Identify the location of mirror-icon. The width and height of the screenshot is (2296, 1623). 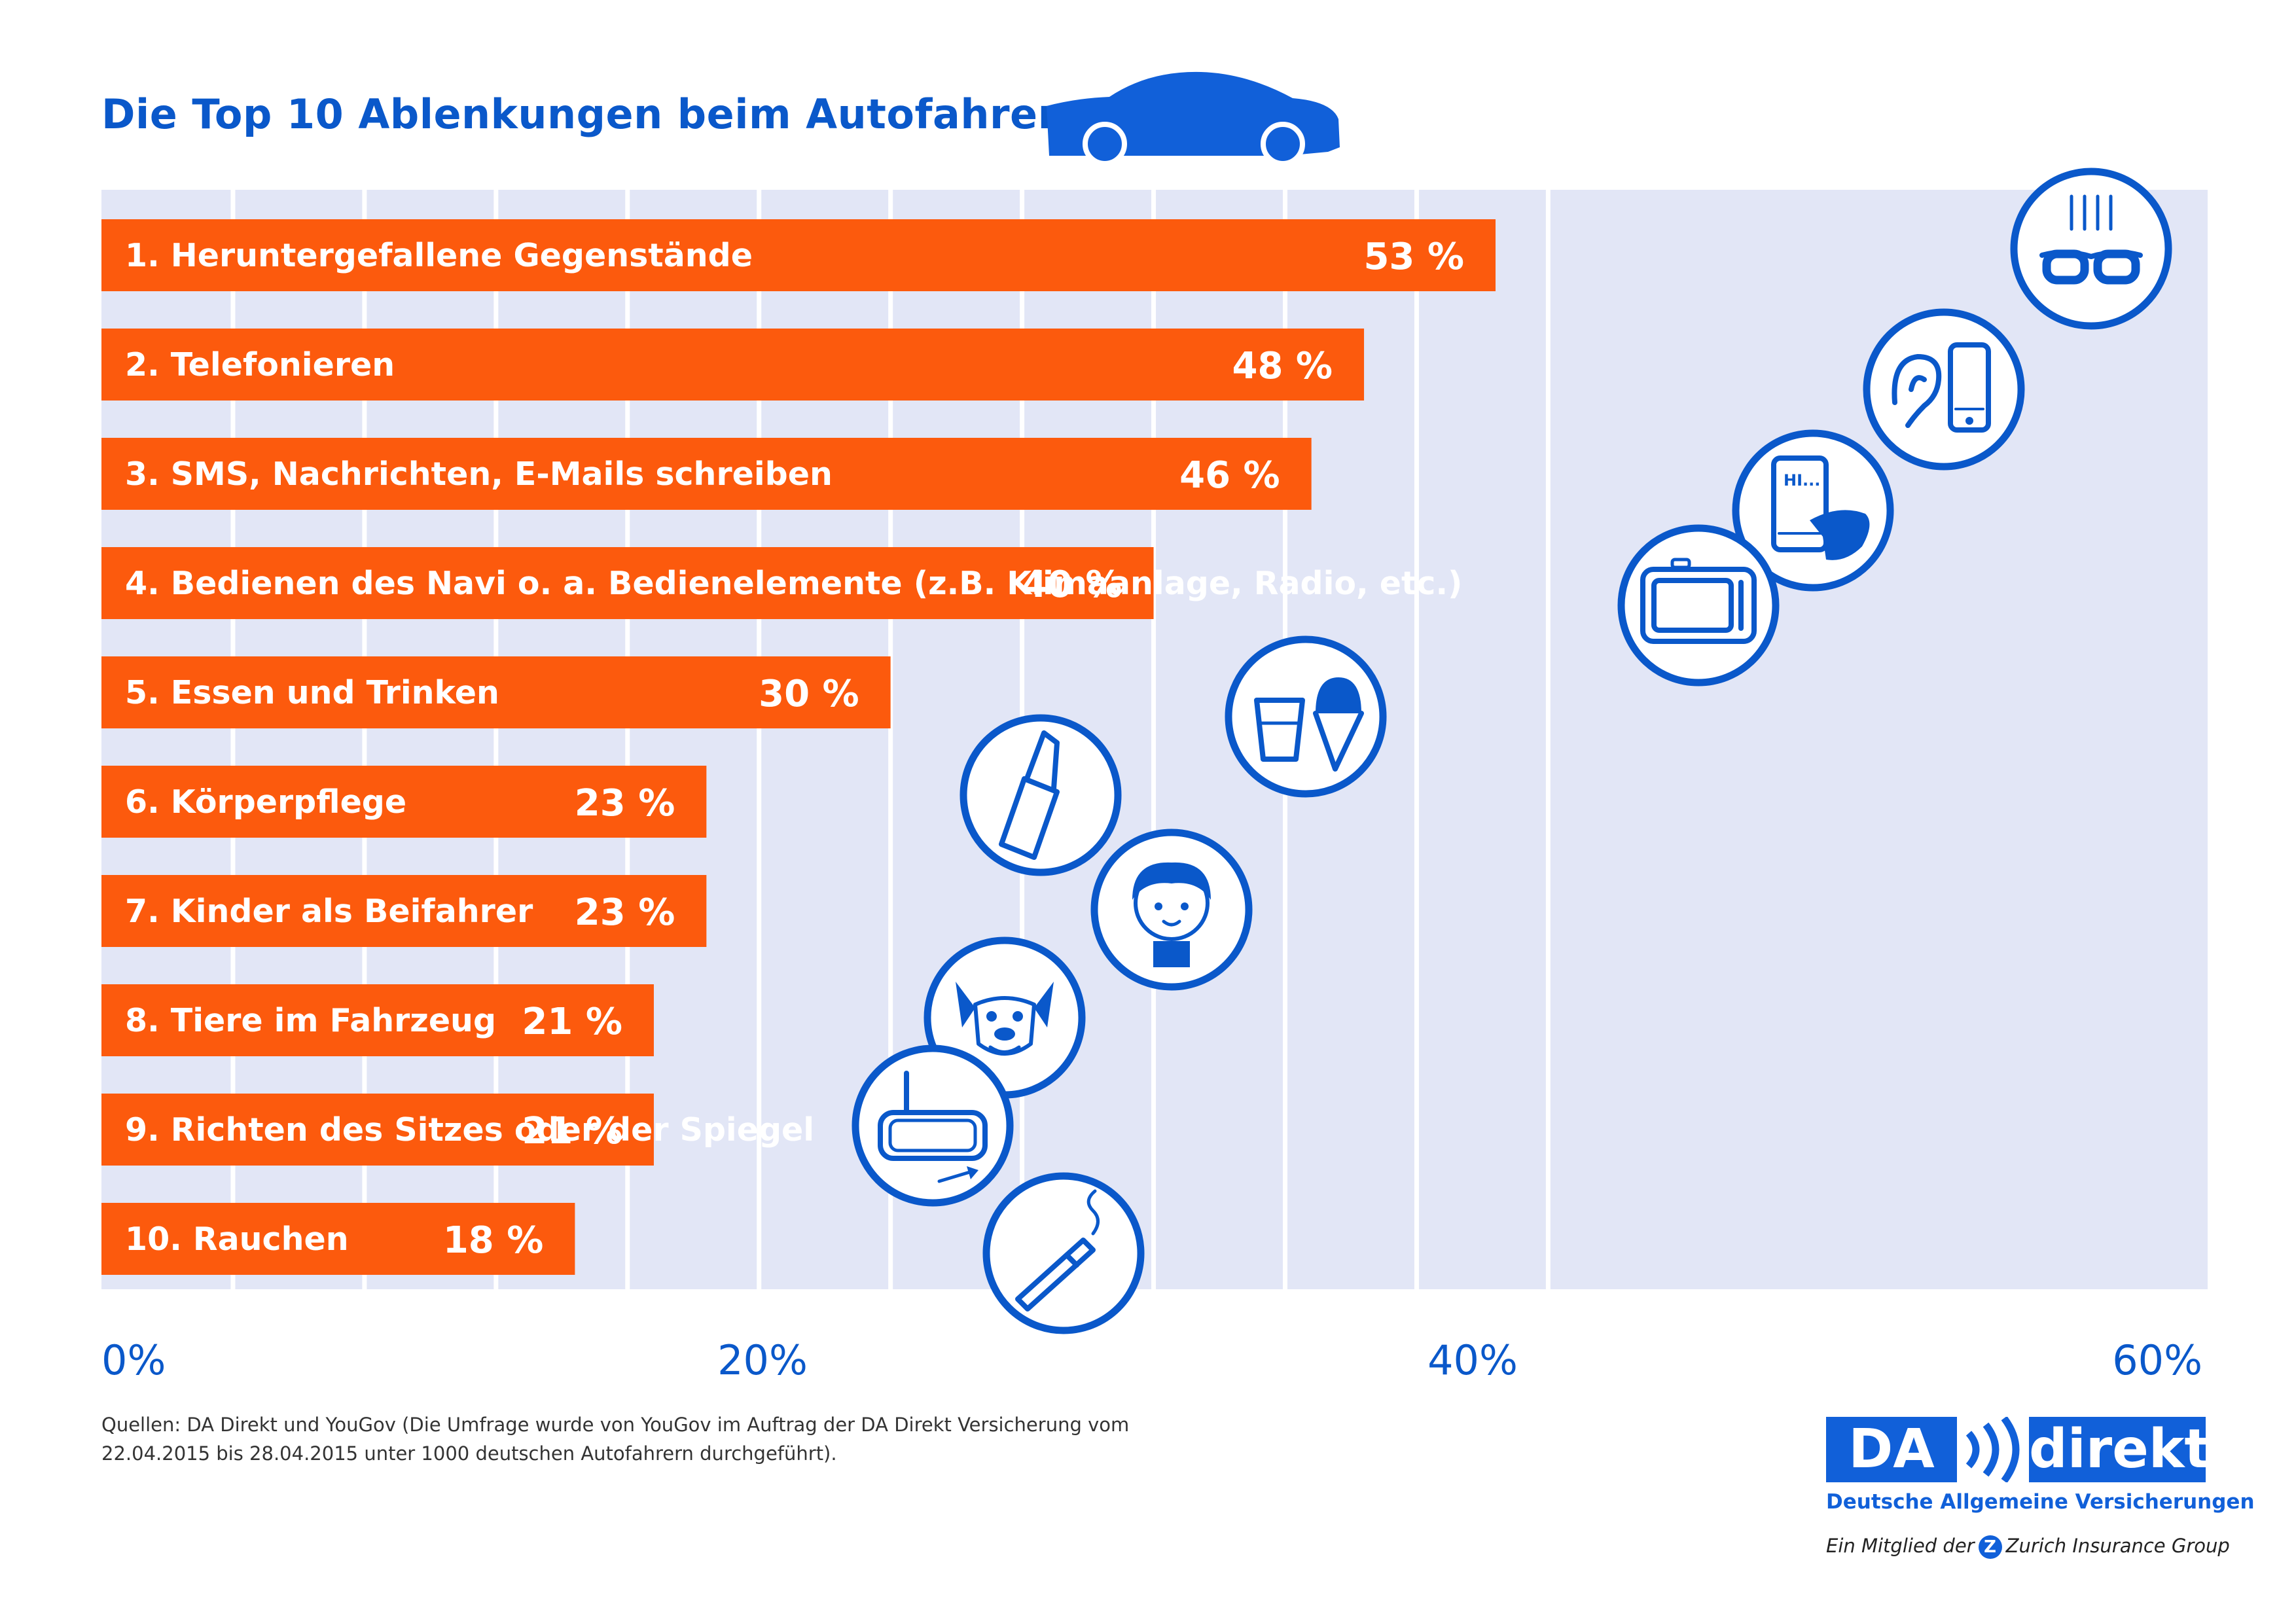
(933, 1125).